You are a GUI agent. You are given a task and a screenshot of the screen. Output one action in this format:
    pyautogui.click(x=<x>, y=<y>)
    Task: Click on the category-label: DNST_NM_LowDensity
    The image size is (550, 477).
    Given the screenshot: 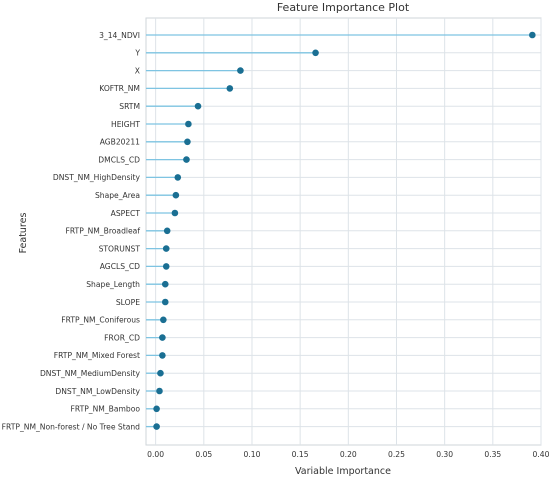 What is the action you would take?
    pyautogui.click(x=97, y=391)
    